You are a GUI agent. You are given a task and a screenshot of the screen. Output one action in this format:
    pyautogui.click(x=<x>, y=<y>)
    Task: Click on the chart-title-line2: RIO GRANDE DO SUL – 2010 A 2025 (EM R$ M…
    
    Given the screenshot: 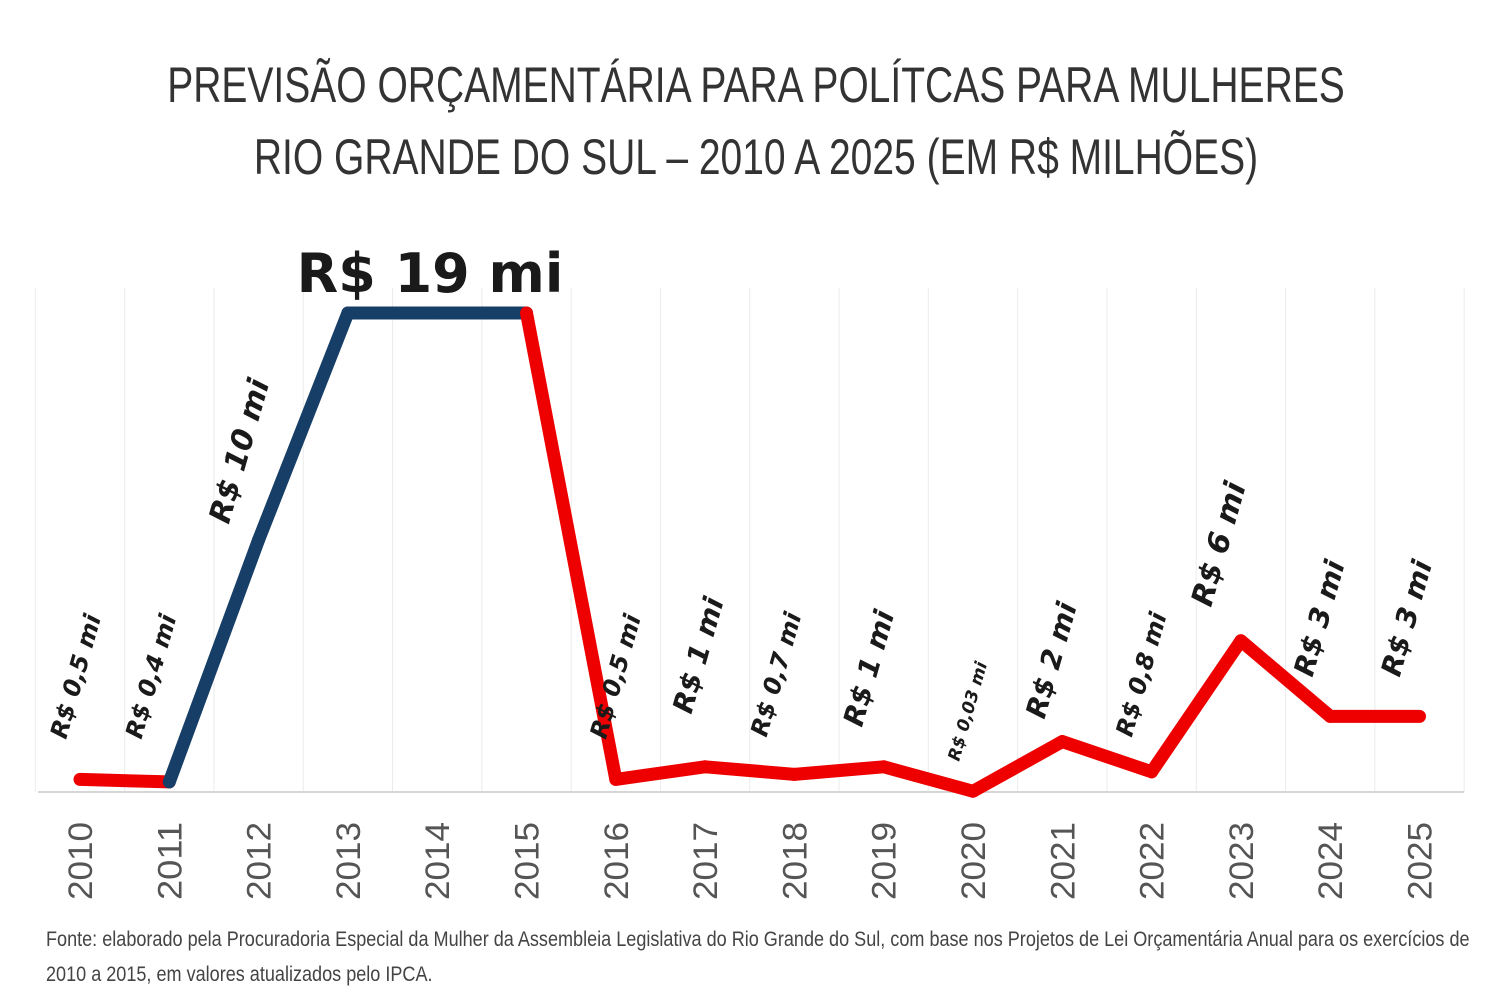 What is the action you would take?
    pyautogui.click(x=756, y=157)
    